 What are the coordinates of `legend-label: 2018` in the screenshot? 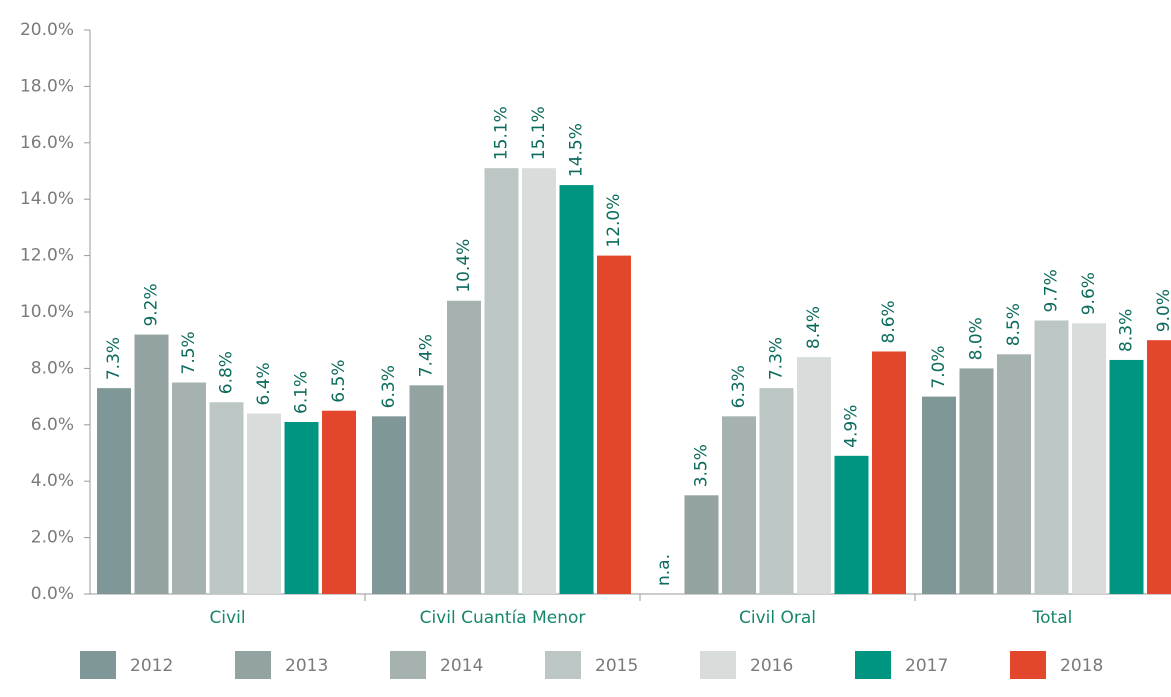 It's located at (1081, 666).